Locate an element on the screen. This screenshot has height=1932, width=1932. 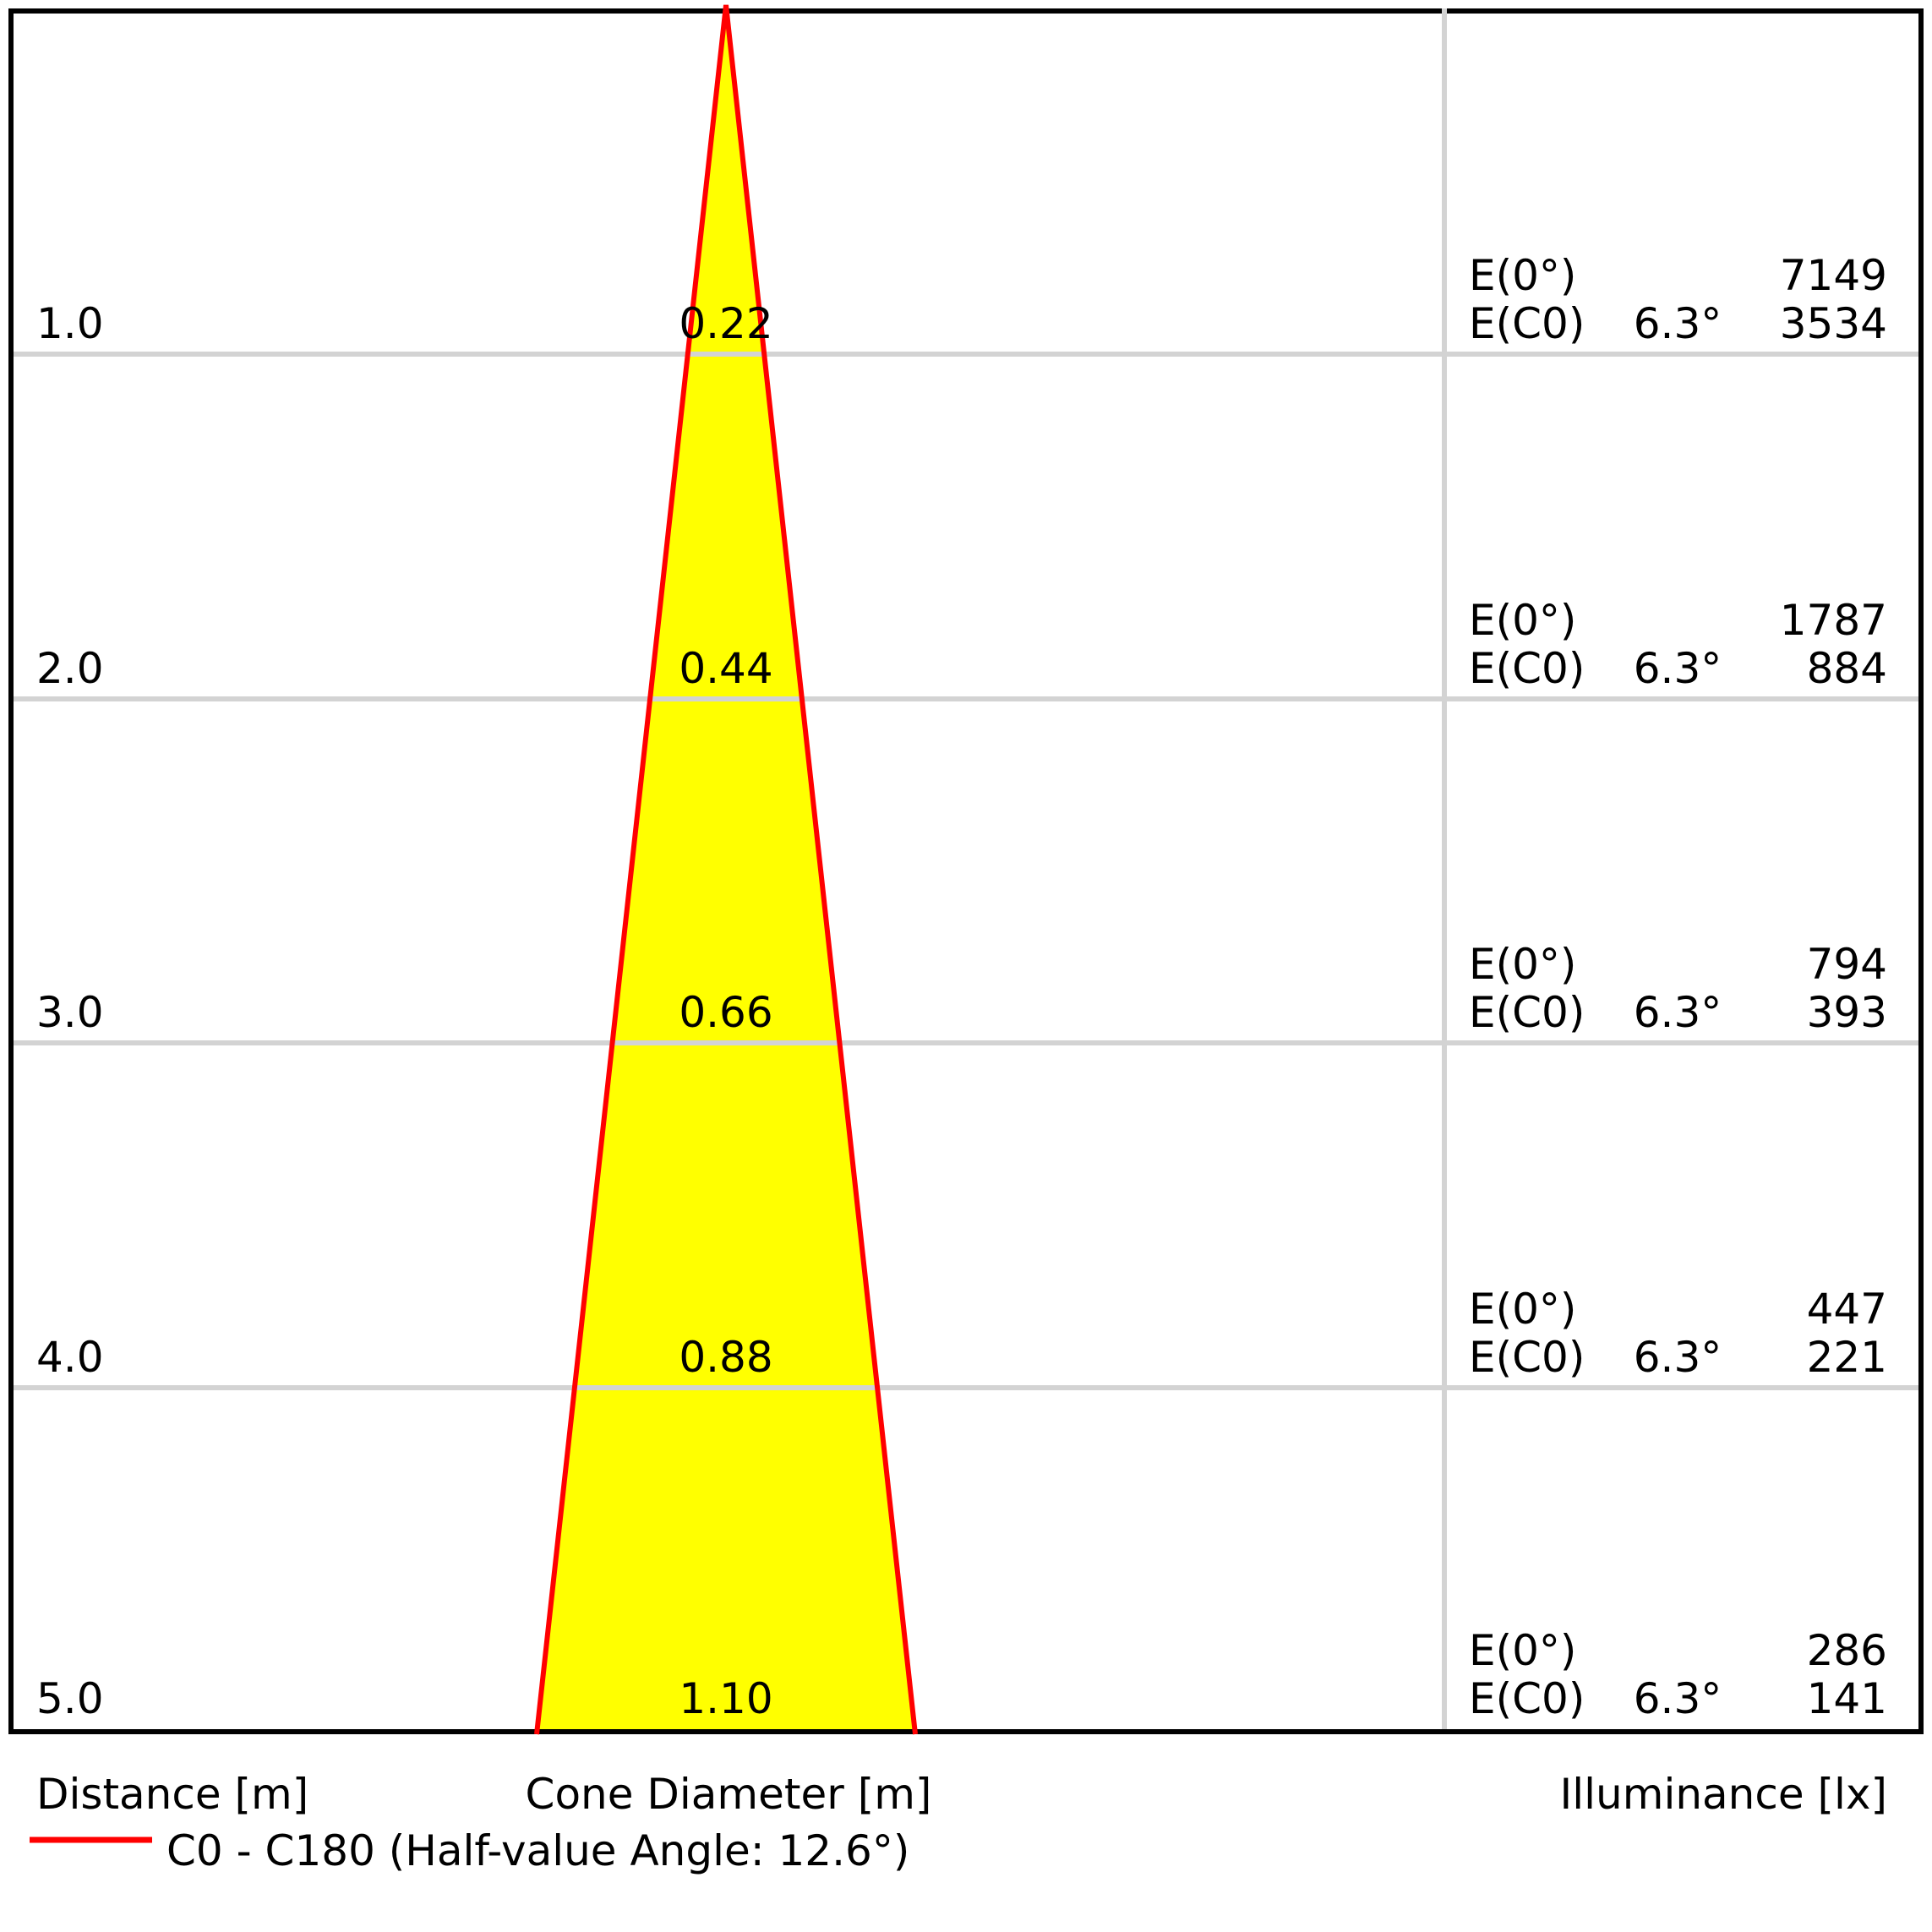
cone-diameter-value: 0.66 is located at coordinates (725, 1012).